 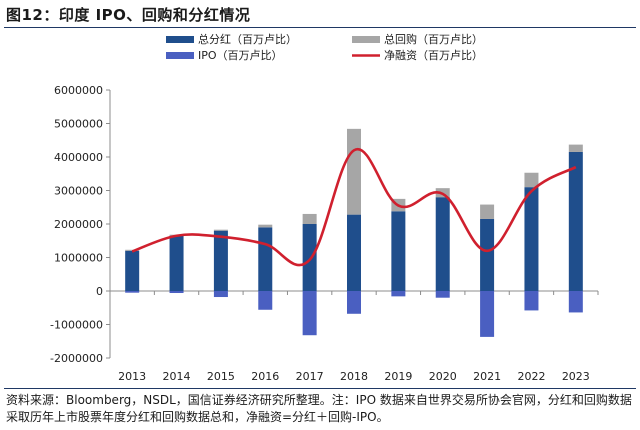 What do you see at coordinates (132, 376) in the screenshot?
I see `x-tick-label: 2013` at bounding box center [132, 376].